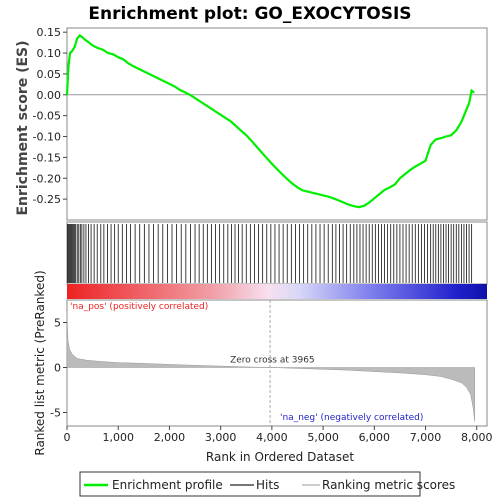 Image resolution: width=500 pixels, height=500 pixels. I want to click on x-tick-label: 4,000, so click(272, 437).